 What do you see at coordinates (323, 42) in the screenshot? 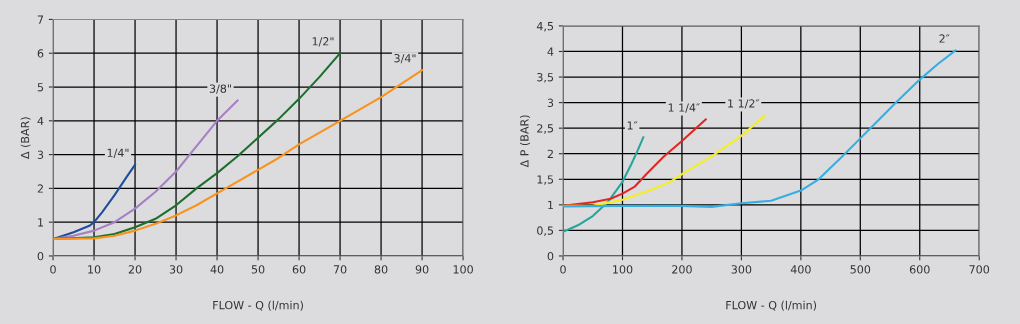
I see `series-label: 1/2"` at bounding box center [323, 42].